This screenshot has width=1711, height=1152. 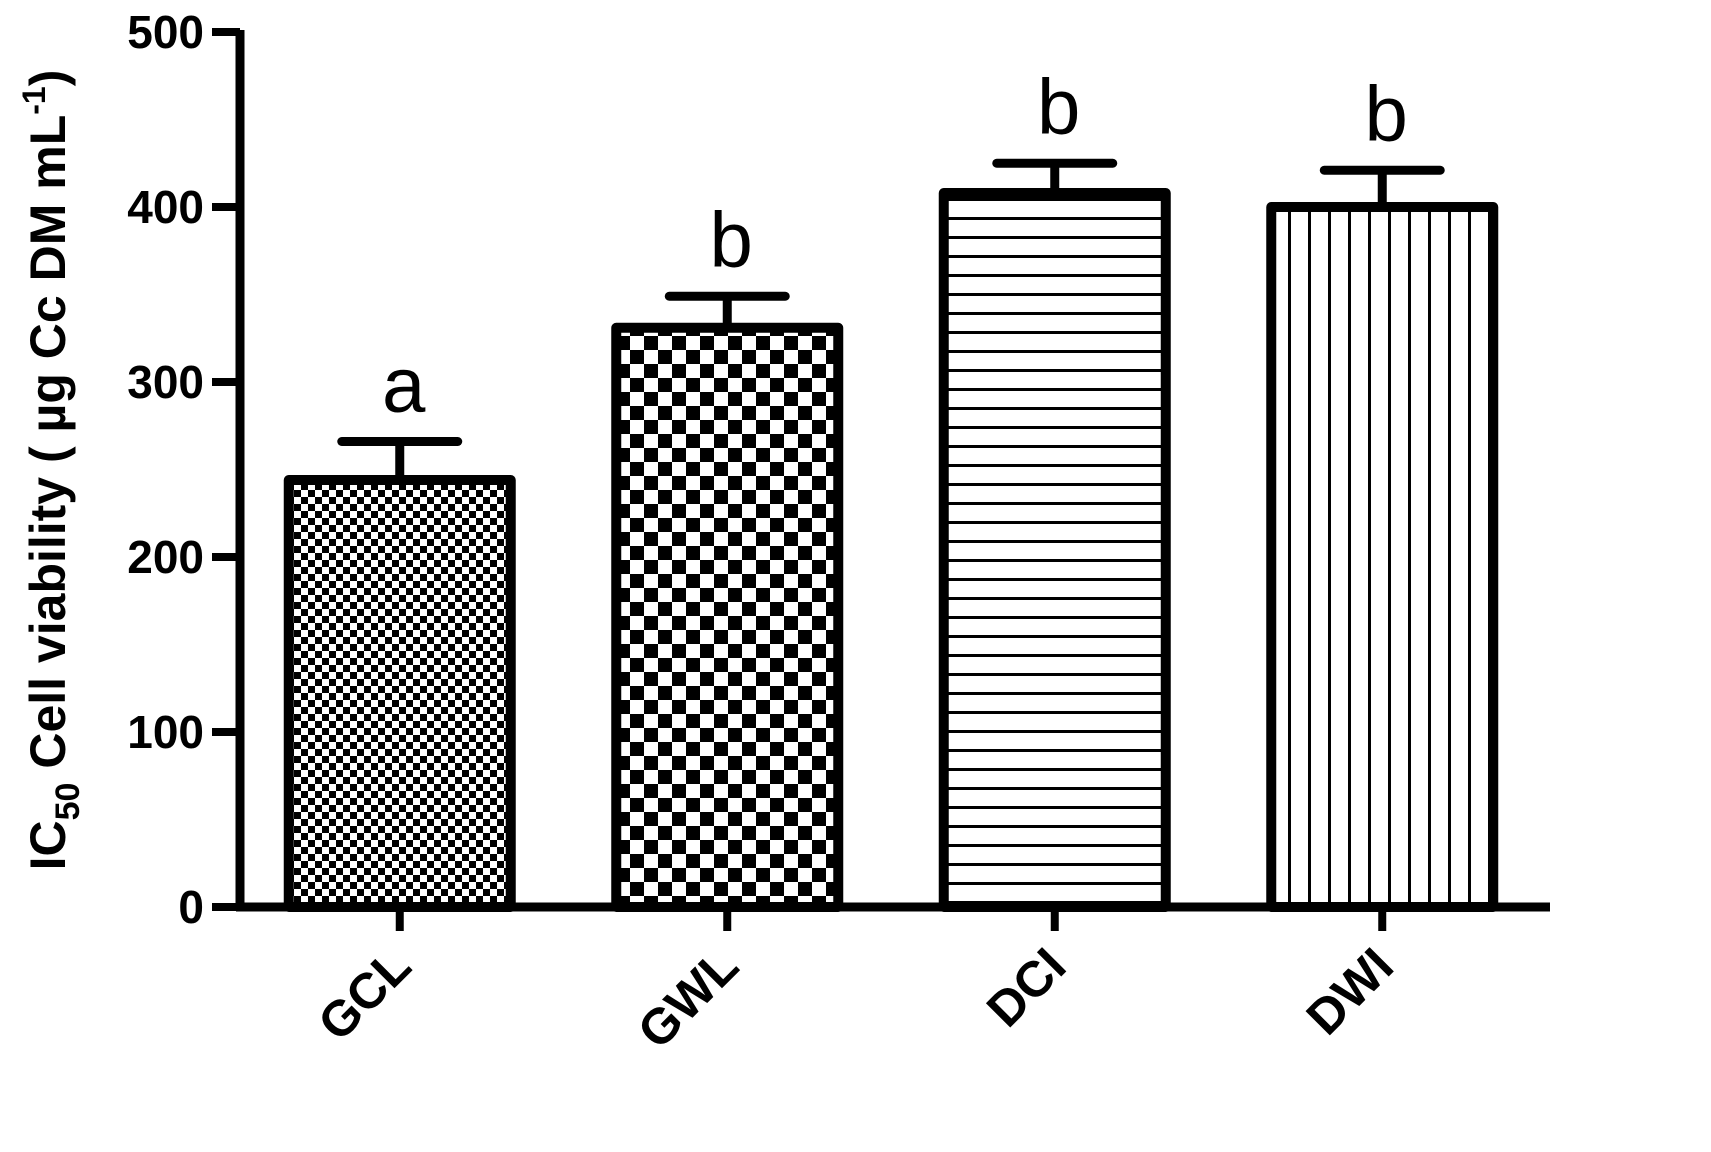 I want to click on bar-group-gwl: b, so click(x=727, y=553).